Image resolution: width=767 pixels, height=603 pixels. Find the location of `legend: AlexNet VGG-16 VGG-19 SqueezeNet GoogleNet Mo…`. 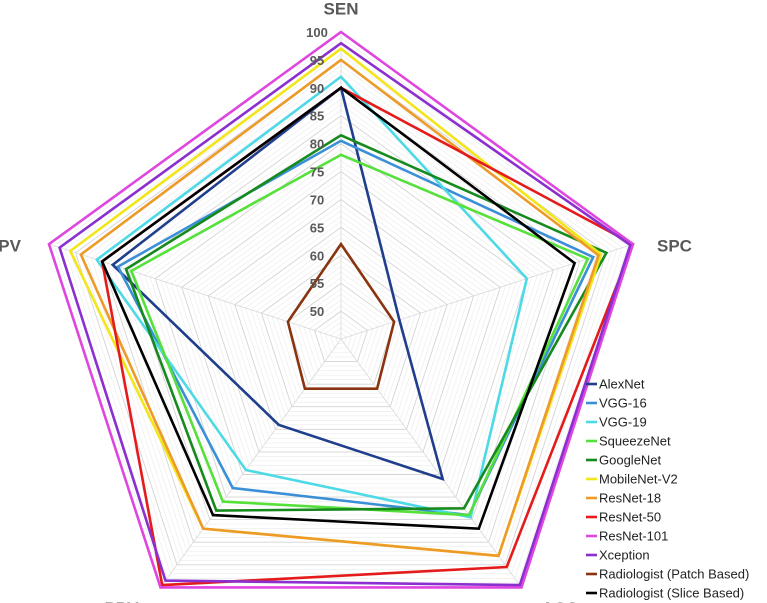

legend: AlexNet VGG-16 VGG-19 SqueezeNet GoogleNet Mo… is located at coordinates (667, 489).